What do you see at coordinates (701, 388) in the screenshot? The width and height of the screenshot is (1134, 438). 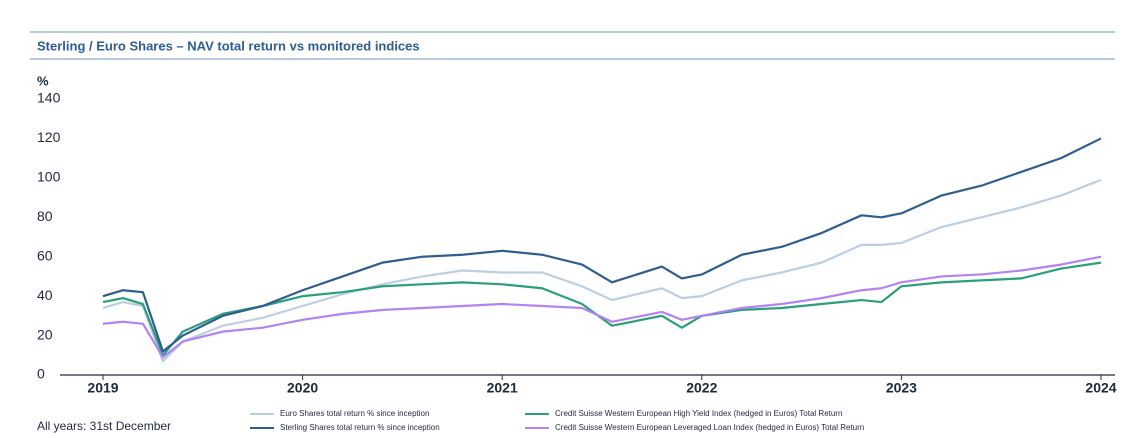 I see `x-tick-label: 2022` at bounding box center [701, 388].